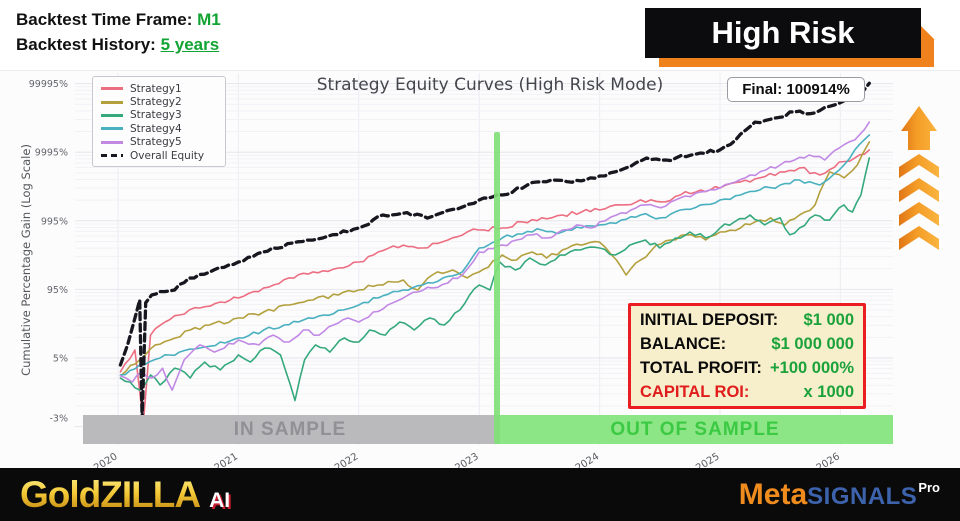 The width and height of the screenshot is (960, 521). Describe the element at coordinates (156, 115) in the screenshot. I see `legend-label: Strategy3` at that location.